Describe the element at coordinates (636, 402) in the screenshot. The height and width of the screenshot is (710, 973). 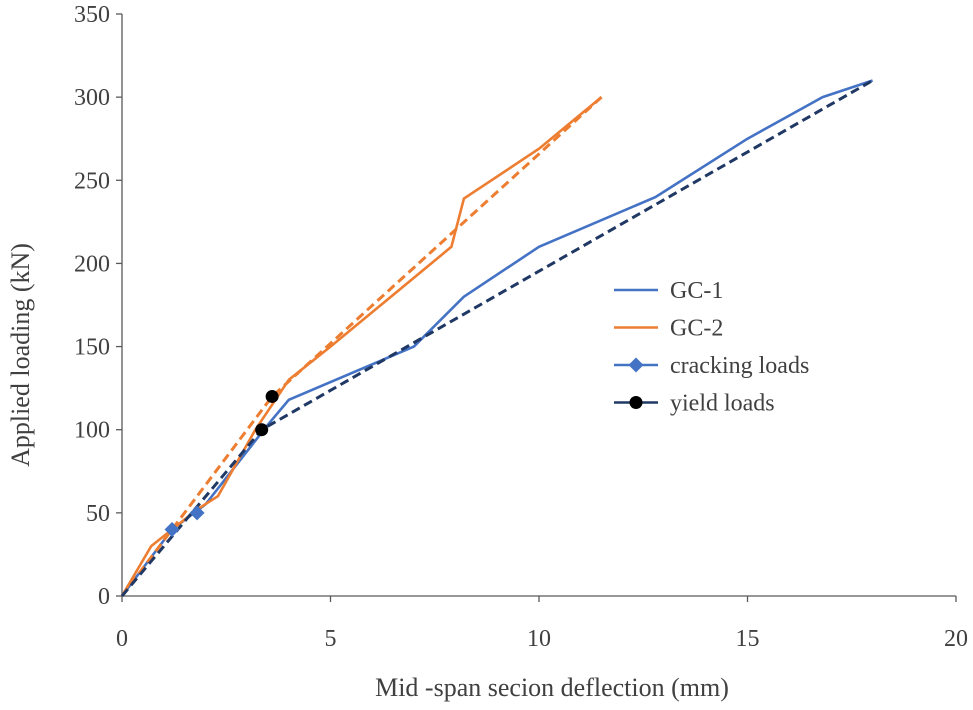
I see `legend-circle-icon` at that location.